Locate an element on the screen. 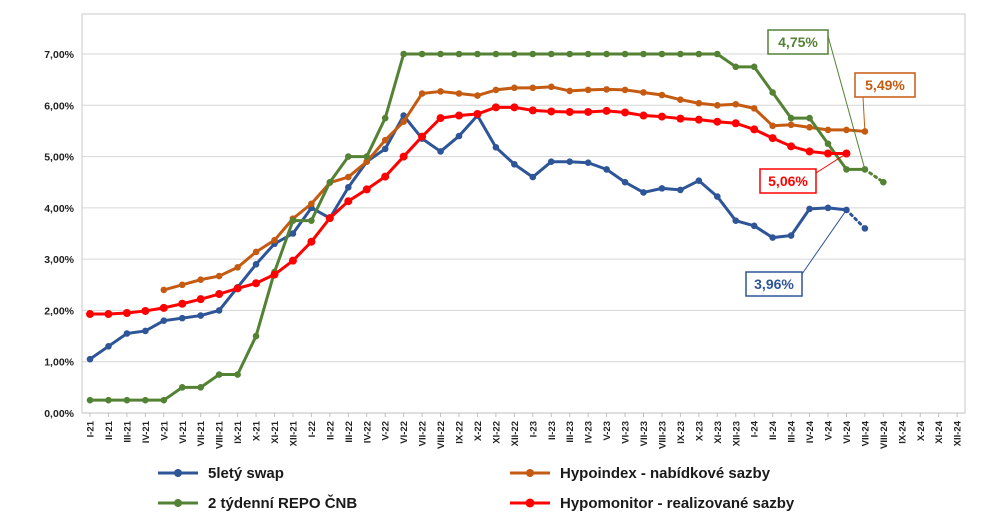 Image resolution: width=1000 pixels, height=529 pixels. callout-group: 4,75% 5,49% 5,06% 3,96% is located at coordinates (830, 163).